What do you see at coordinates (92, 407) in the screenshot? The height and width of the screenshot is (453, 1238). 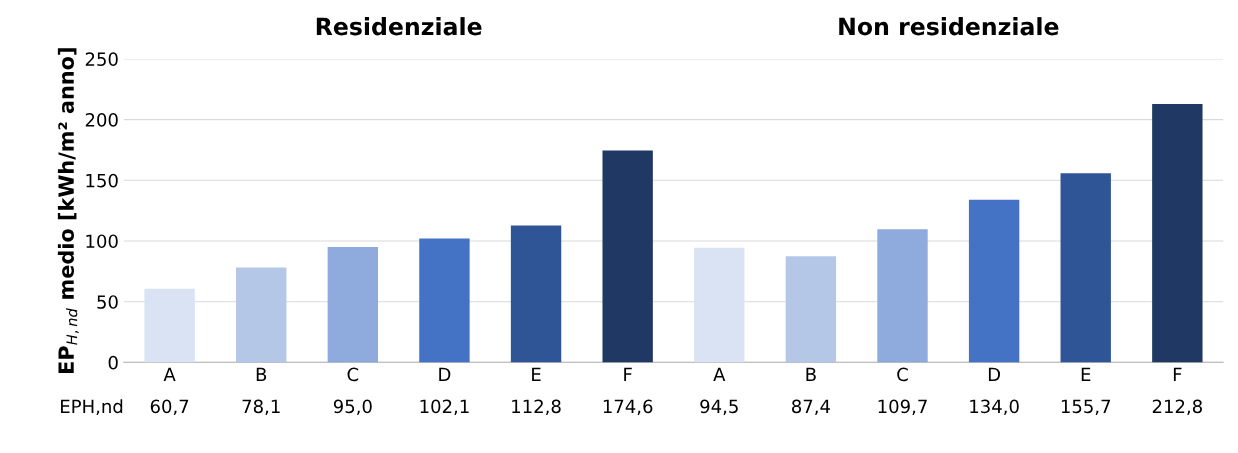 I see `text: EPH,nd` at bounding box center [92, 407].